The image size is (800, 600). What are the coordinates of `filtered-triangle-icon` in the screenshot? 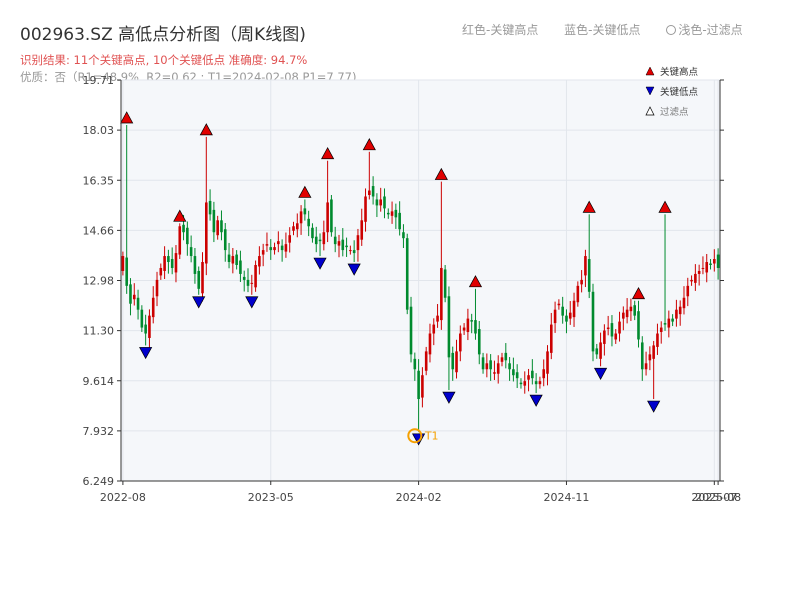 It's located at (650, 111).